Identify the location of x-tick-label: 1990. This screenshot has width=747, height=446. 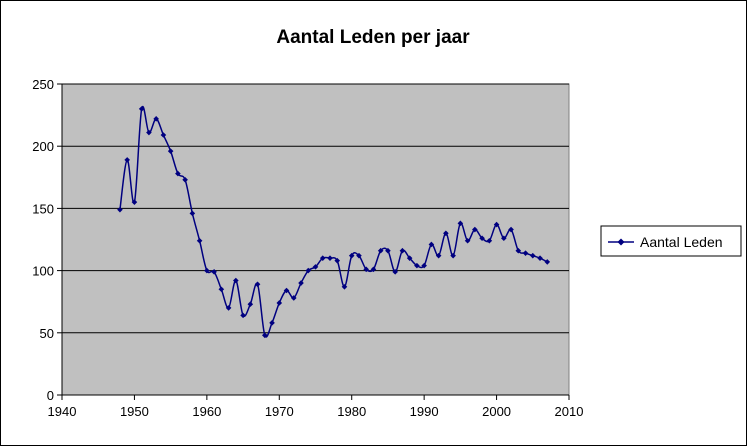
(424, 411).